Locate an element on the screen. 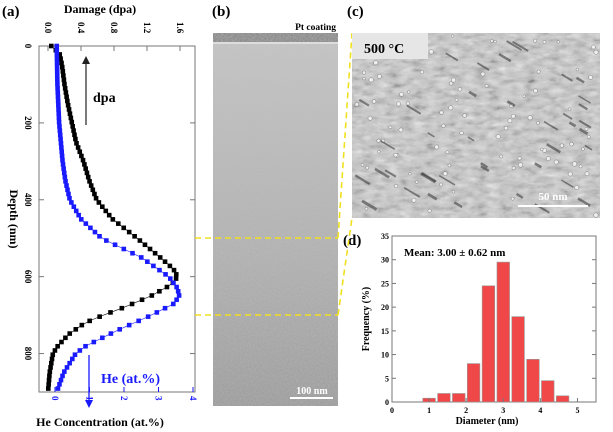  y-tick-label: 0 is located at coordinates (28, 46).